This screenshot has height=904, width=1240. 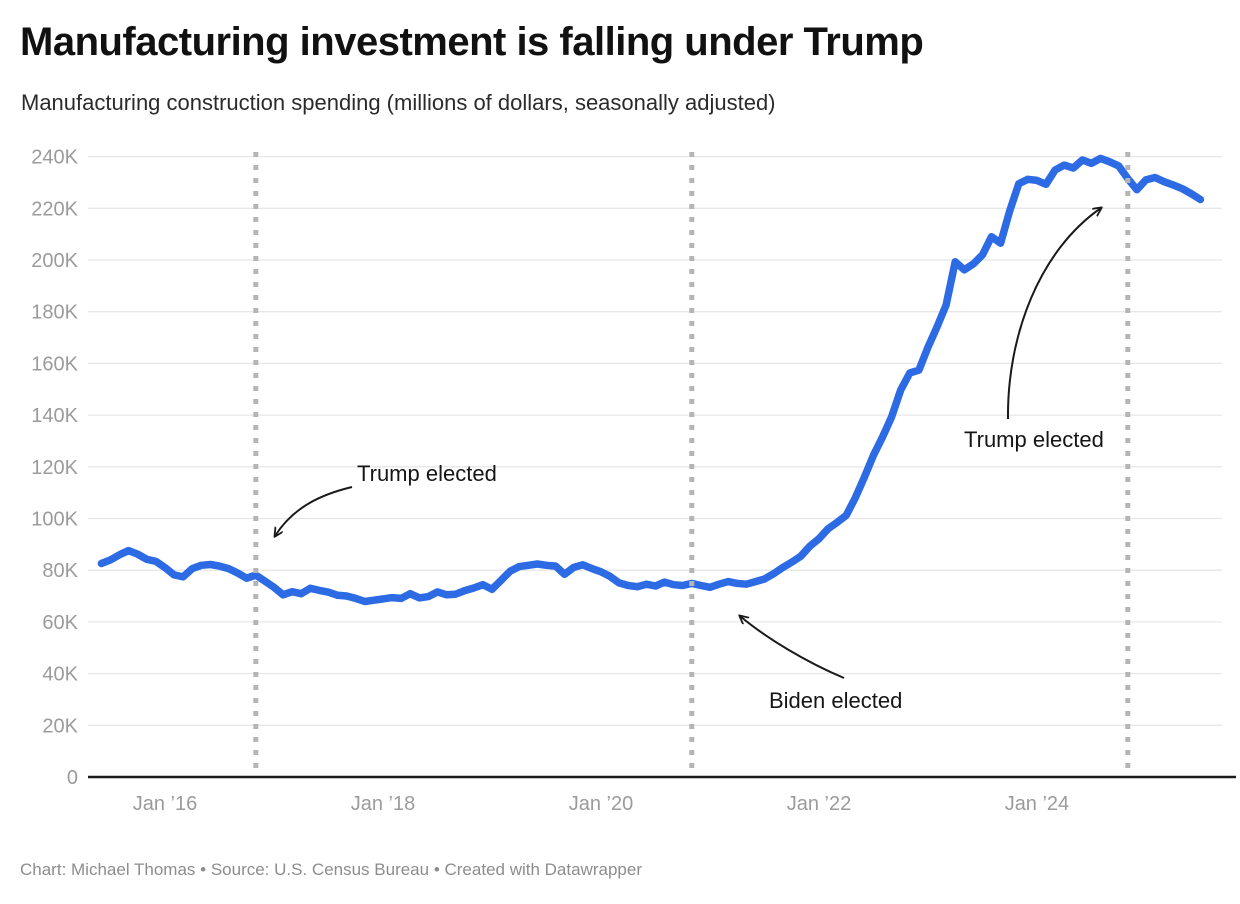 I want to click on y-tick-label-220K: 220K, so click(x=54, y=209).